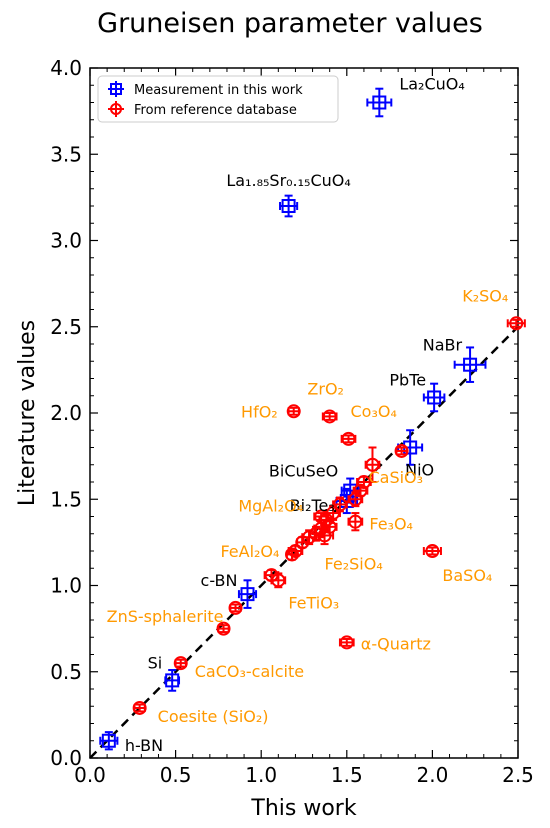  Describe the element at coordinates (431, 84) in the screenshot. I see `point-label: La₂CuO₄` at that location.